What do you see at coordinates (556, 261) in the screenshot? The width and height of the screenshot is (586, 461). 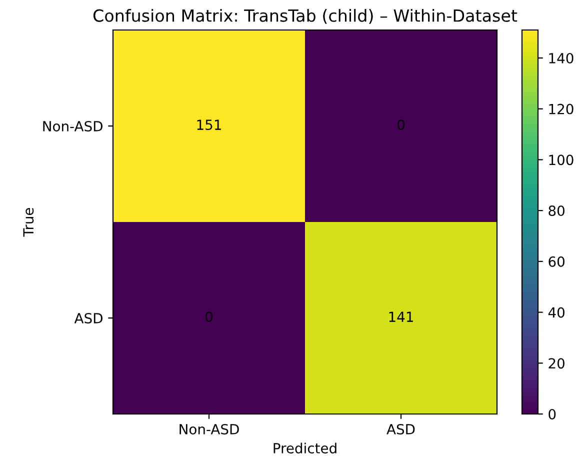 I see `color-bar-label: 60` at bounding box center [556, 261].